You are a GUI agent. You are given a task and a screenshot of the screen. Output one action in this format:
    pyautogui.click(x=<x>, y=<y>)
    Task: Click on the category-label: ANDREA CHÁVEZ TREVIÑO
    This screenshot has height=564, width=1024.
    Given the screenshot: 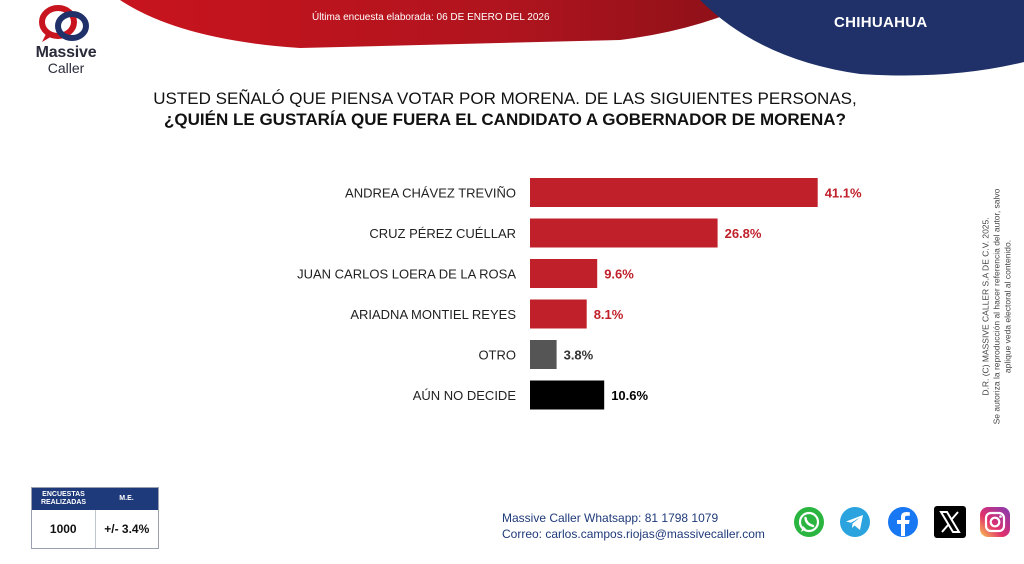 What is the action you would take?
    pyautogui.click(x=430, y=193)
    